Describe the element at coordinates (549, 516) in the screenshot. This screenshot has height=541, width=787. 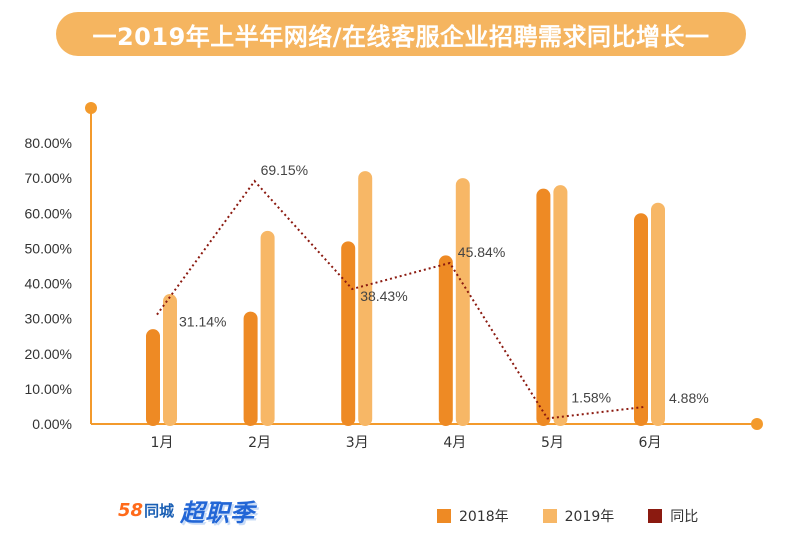
I see `legend-swatch-2019` at that location.